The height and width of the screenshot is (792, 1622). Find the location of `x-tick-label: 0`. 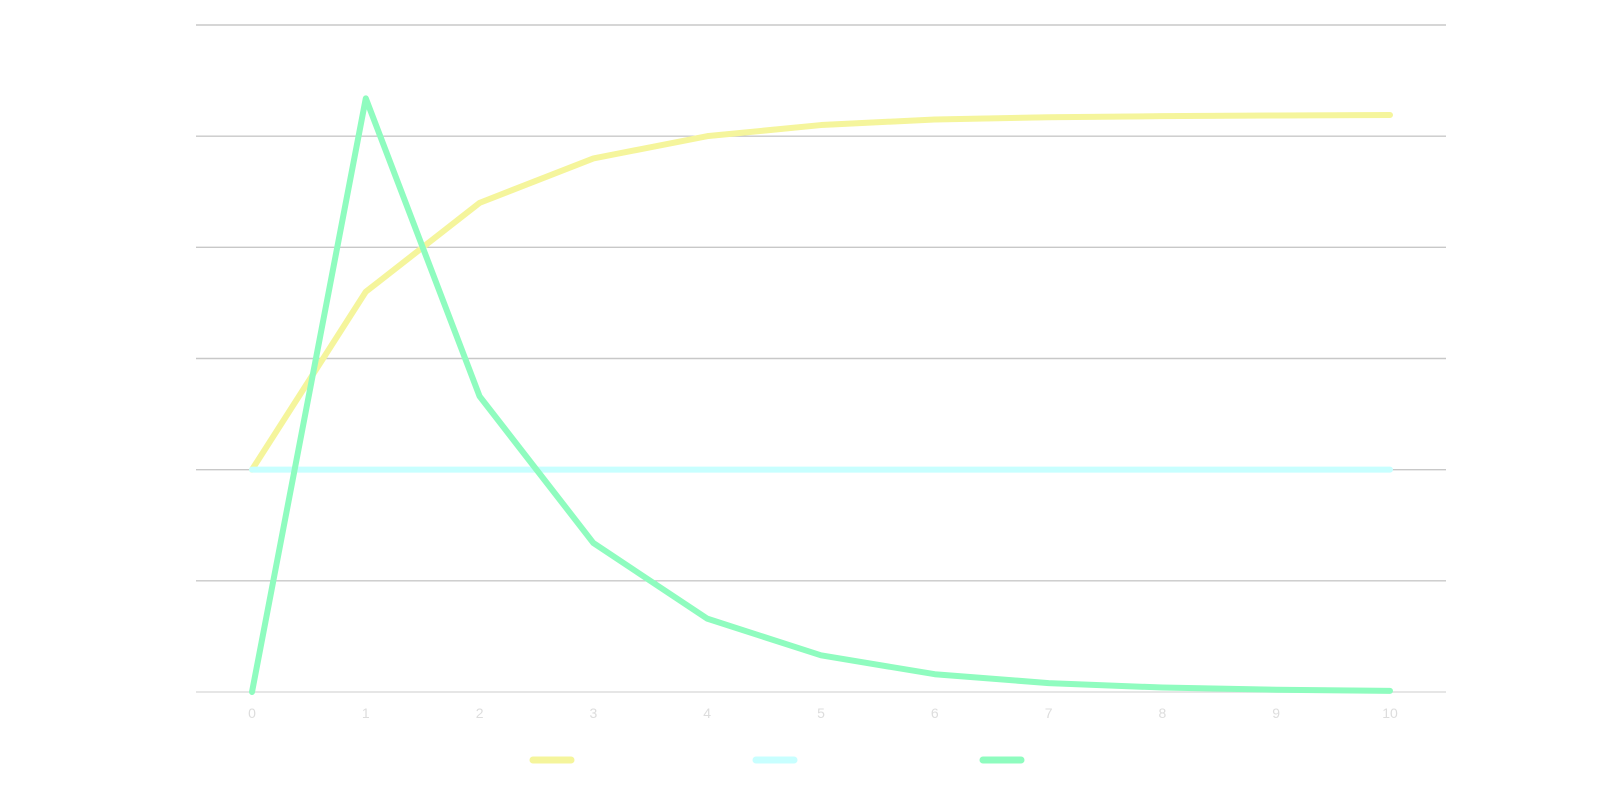

x-tick-label: 0 is located at coordinates (252, 713).